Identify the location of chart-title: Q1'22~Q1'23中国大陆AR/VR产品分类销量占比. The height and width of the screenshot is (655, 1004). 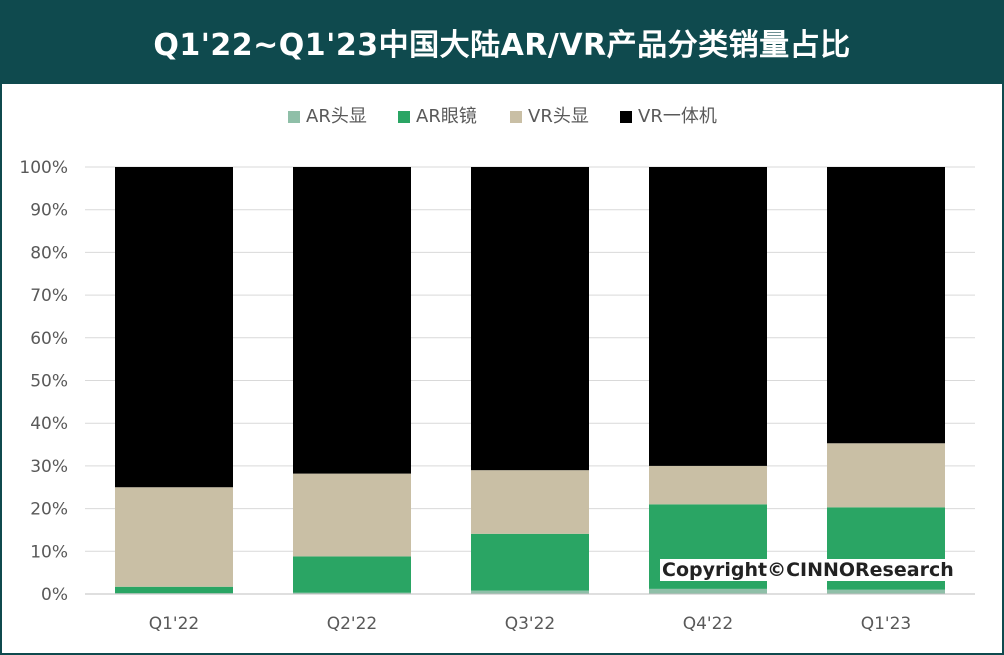
(502, 45).